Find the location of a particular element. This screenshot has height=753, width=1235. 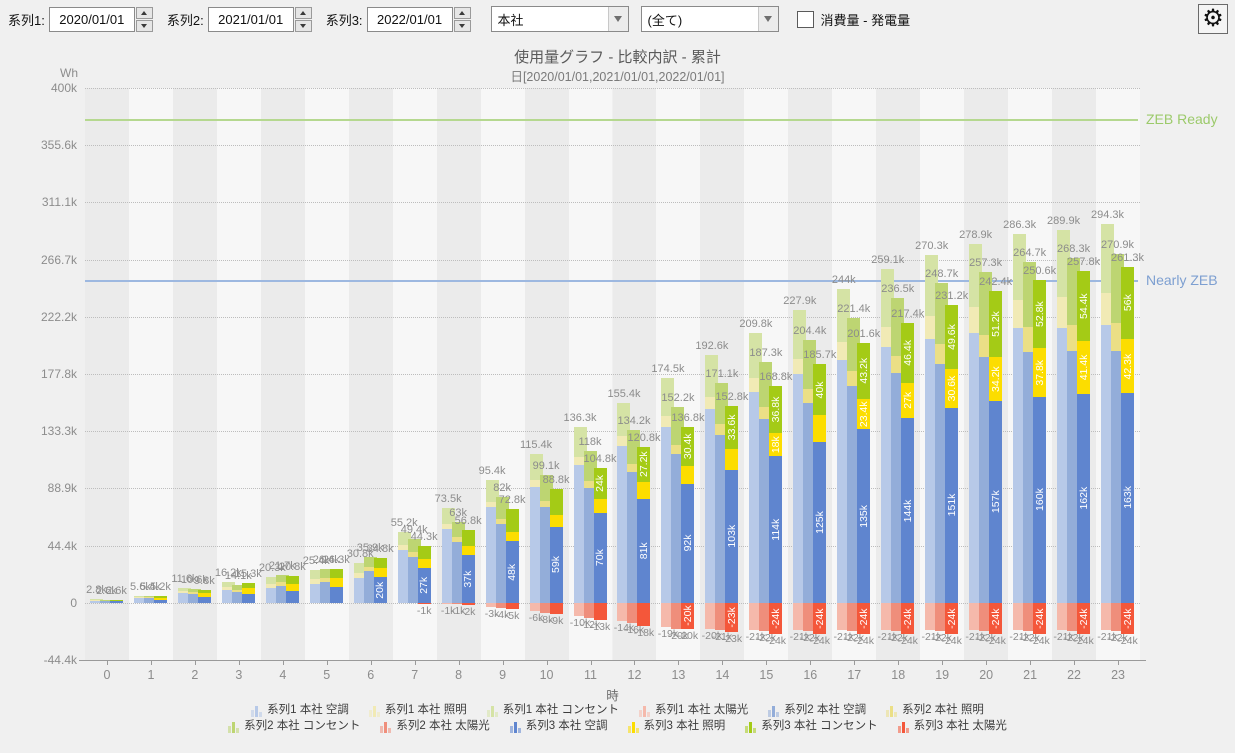

bar-segment-系列1-hour17-空調 is located at coordinates (844, 481).